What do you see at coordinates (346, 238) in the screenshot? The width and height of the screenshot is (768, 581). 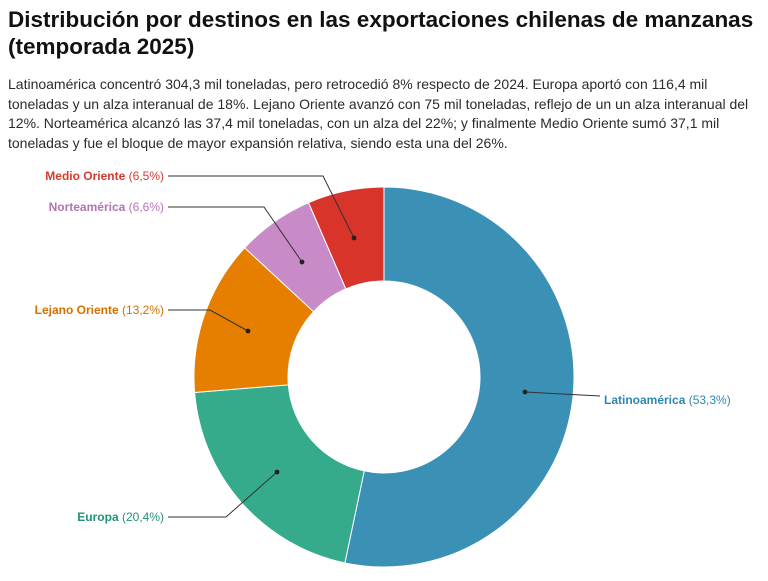 I see `slice-medio-oriente` at bounding box center [346, 238].